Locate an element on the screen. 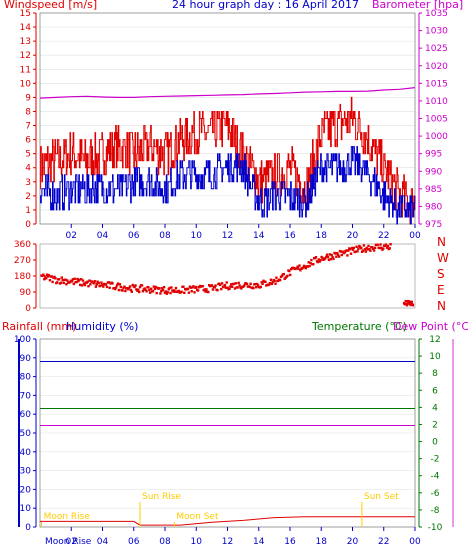 The height and width of the screenshot is (555, 468). y2-tick-label: 1020 is located at coordinates (436, 67).